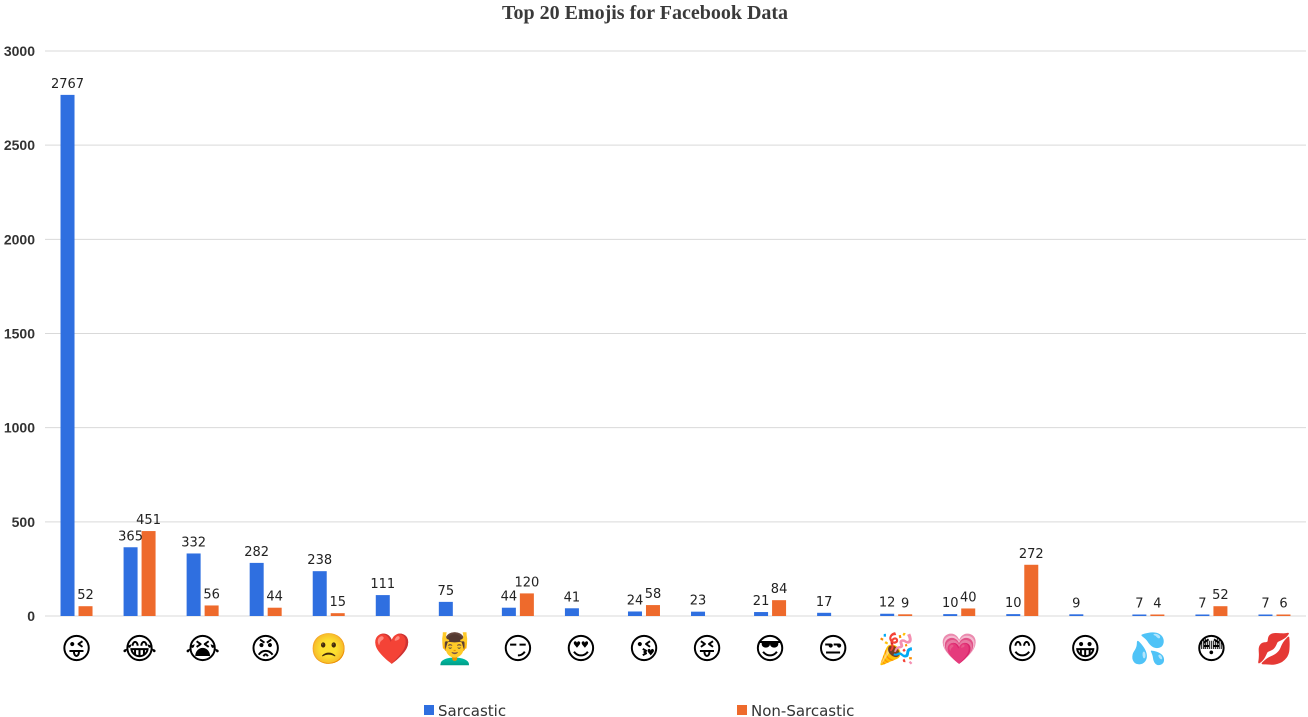  What do you see at coordinates (1211, 649) in the screenshot?
I see `category-emoji: 😳` at bounding box center [1211, 649].